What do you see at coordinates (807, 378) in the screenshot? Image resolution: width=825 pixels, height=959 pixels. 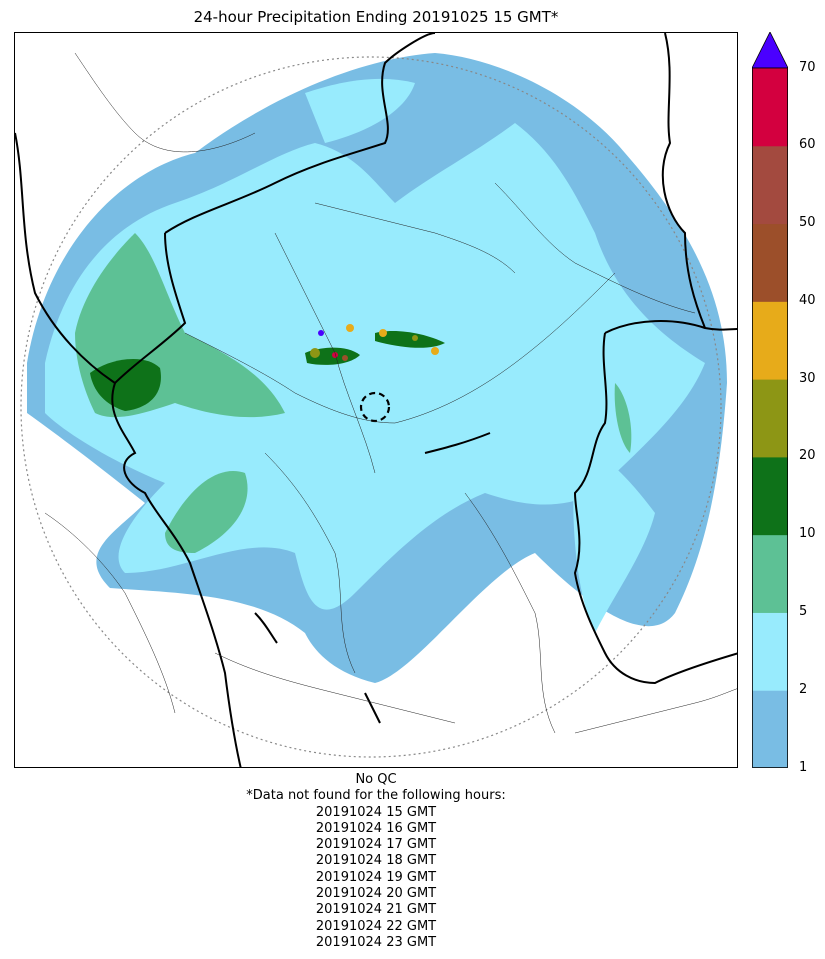 I see `colorbar-tick-label: 30` at bounding box center [807, 378].